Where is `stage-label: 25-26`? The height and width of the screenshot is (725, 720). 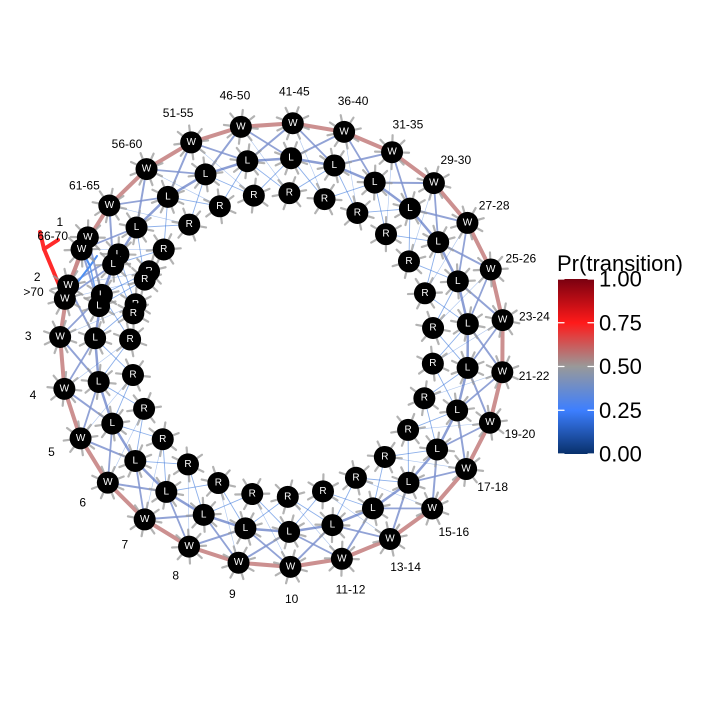
stage-label: 25-26 is located at coordinates (520, 259).